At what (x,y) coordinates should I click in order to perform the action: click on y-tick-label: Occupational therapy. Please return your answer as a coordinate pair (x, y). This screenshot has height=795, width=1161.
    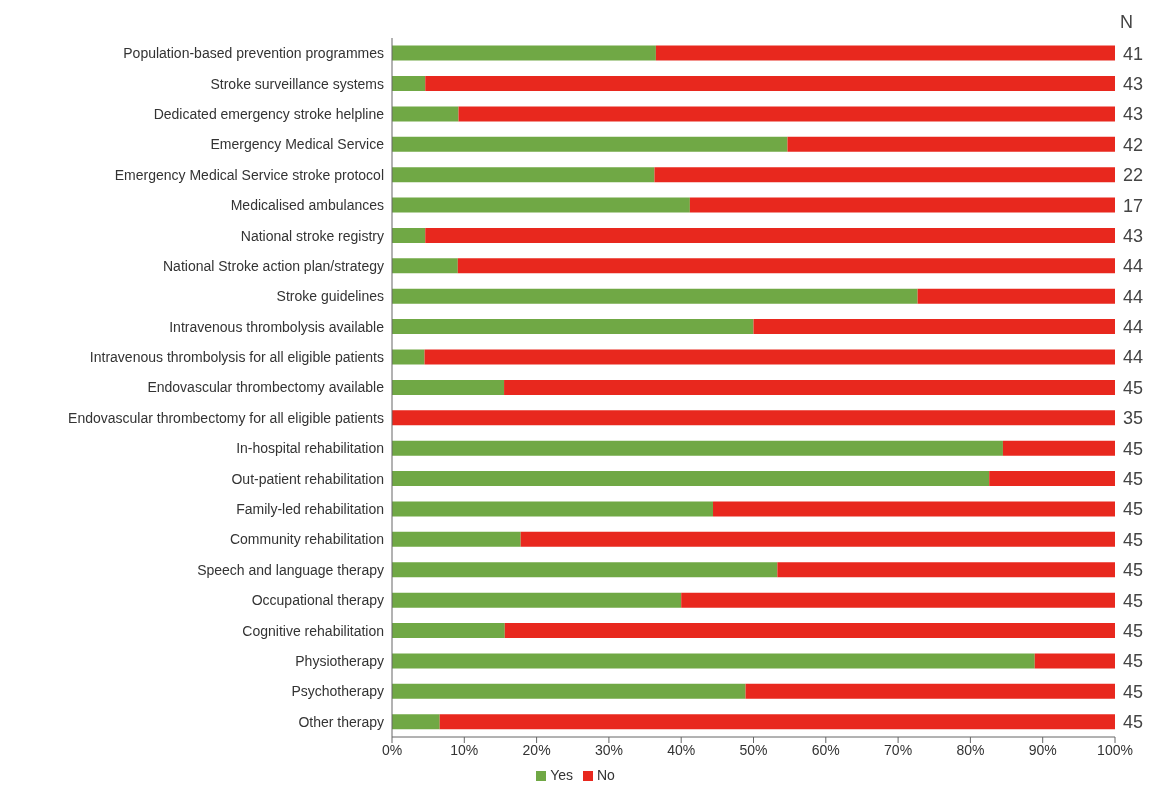
    Looking at the image, I should click on (317, 600).